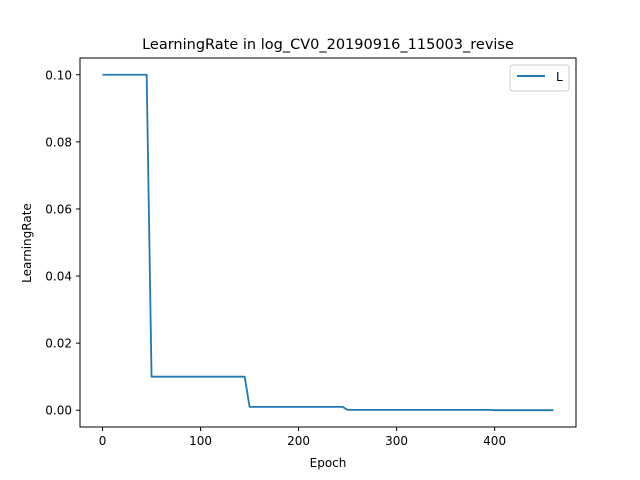 The width and height of the screenshot is (640, 480). What do you see at coordinates (27, 243) in the screenshot?
I see `y-axis-label: LearningRate` at bounding box center [27, 243].